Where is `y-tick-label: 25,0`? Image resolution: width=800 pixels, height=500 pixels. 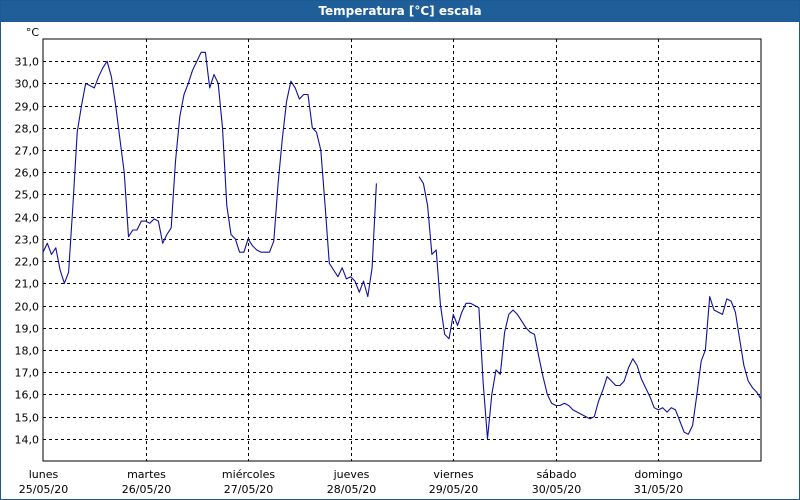
y-tick-label: 25,0 is located at coordinates (27, 195).